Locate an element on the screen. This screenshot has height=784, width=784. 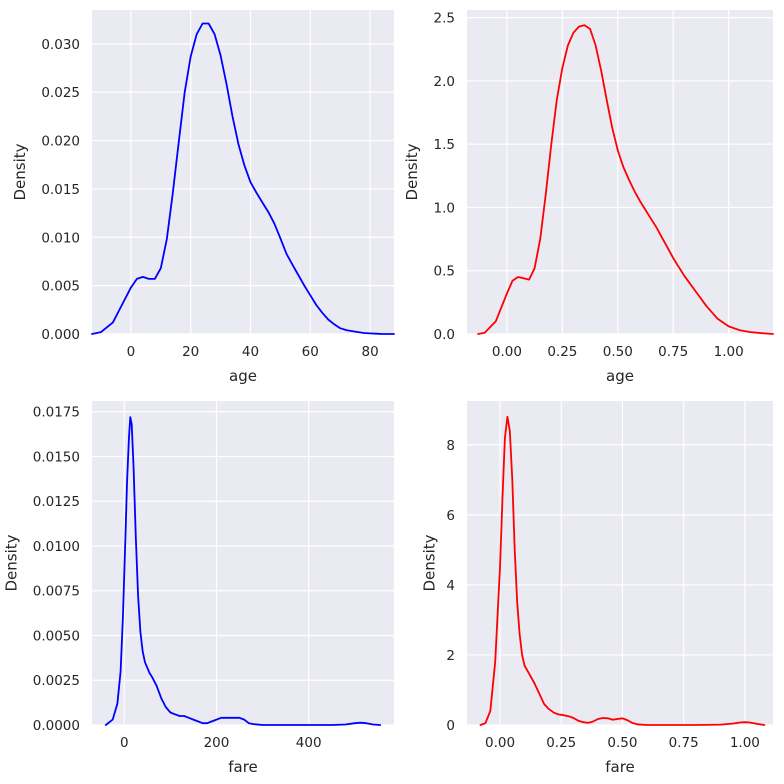
y-tick-label: 0.020 is located at coordinates (60, 142).